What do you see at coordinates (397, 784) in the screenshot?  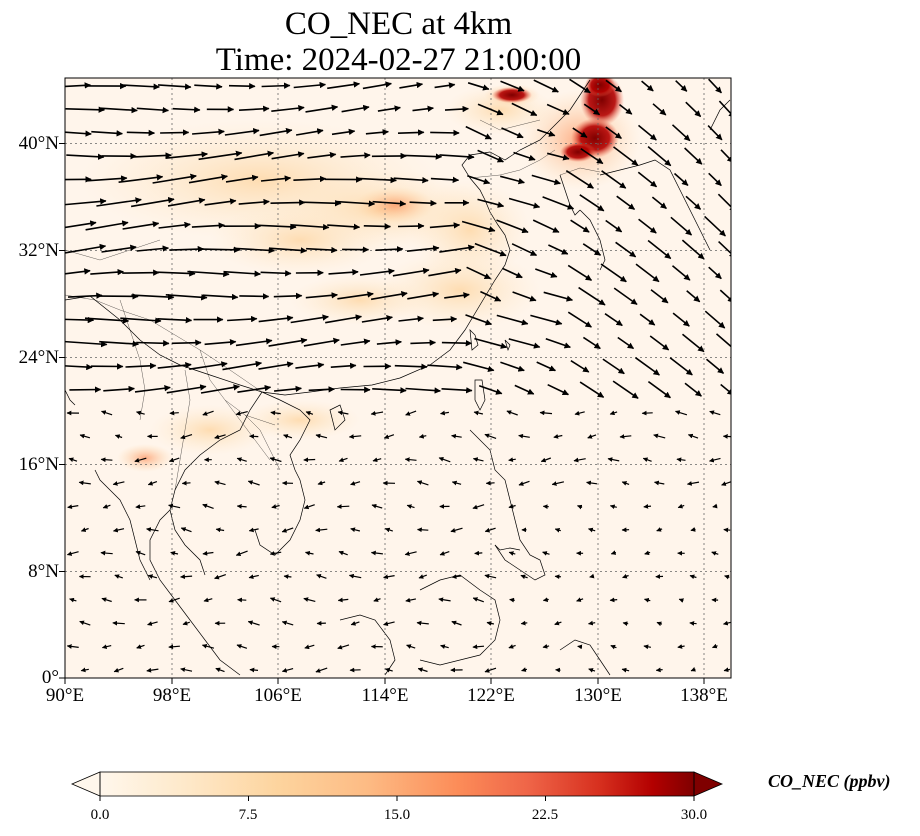 I see `colorbar-gradient` at bounding box center [397, 784].